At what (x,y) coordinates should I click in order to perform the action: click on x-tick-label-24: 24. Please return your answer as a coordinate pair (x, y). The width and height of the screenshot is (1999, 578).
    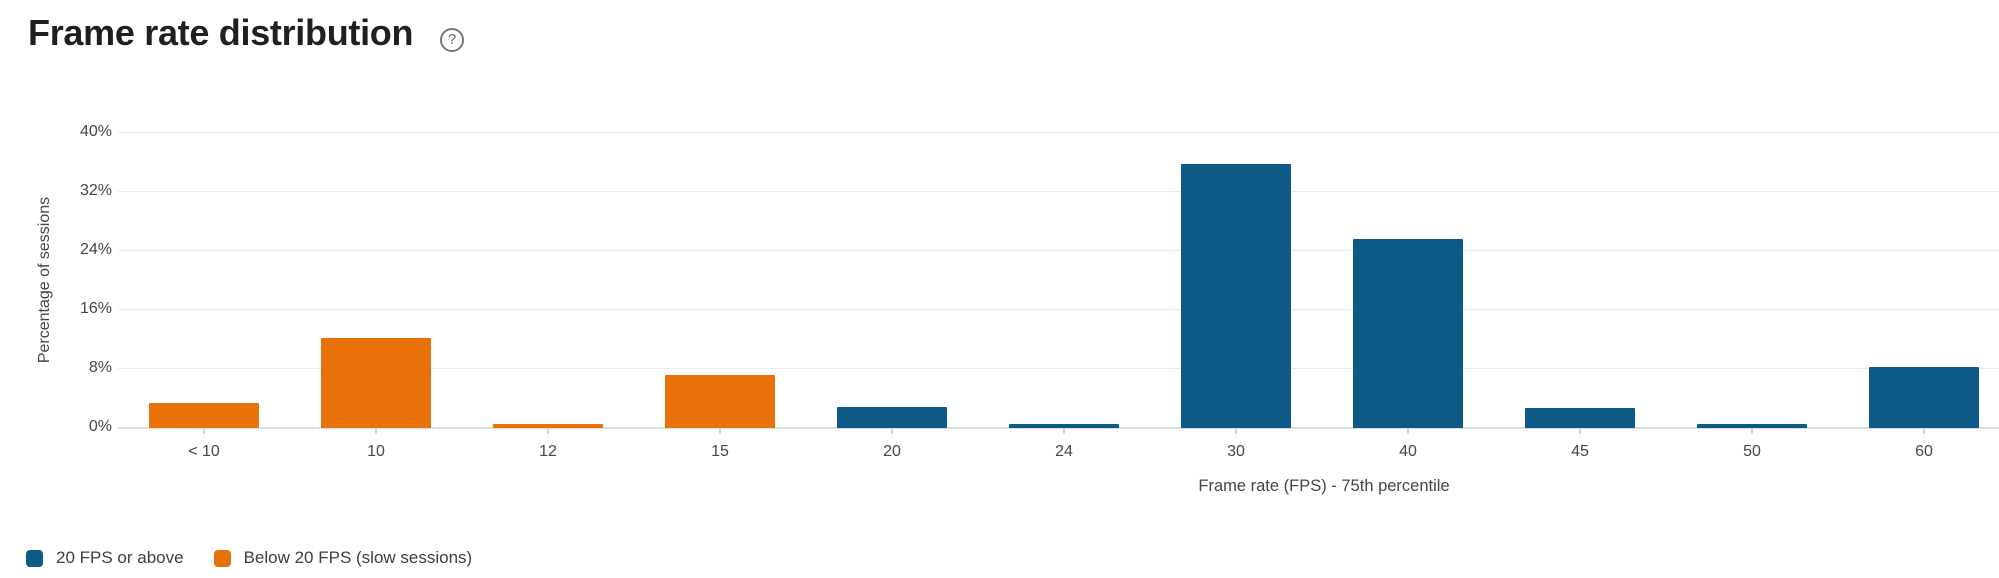
    Looking at the image, I should click on (1064, 451).